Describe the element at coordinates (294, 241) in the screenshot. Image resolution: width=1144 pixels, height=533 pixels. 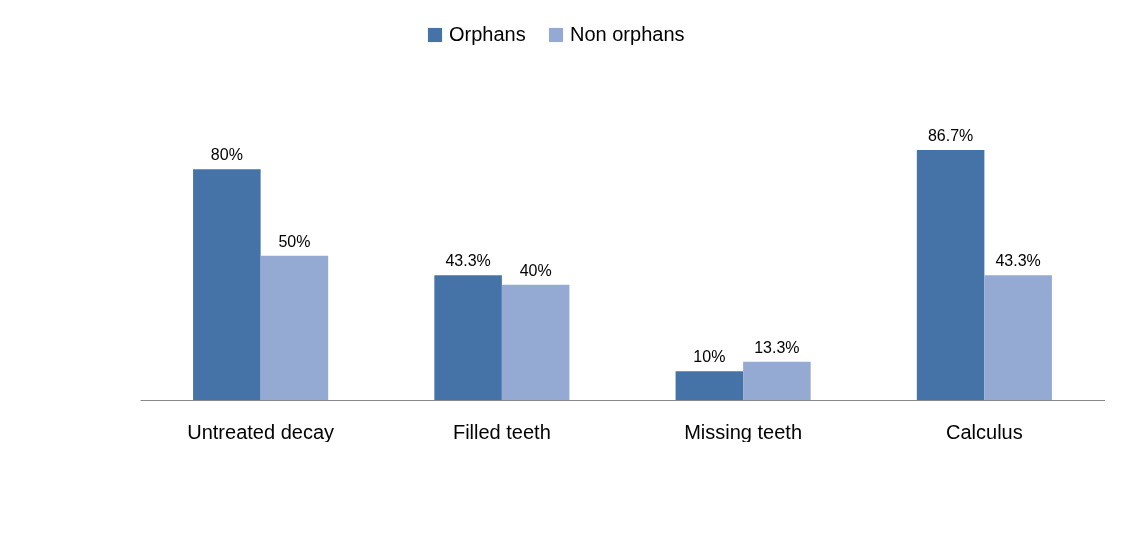
I see `data-label: 50%` at that location.